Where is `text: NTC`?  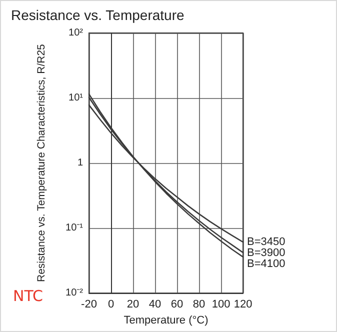 text: NTC is located at coordinates (28, 296).